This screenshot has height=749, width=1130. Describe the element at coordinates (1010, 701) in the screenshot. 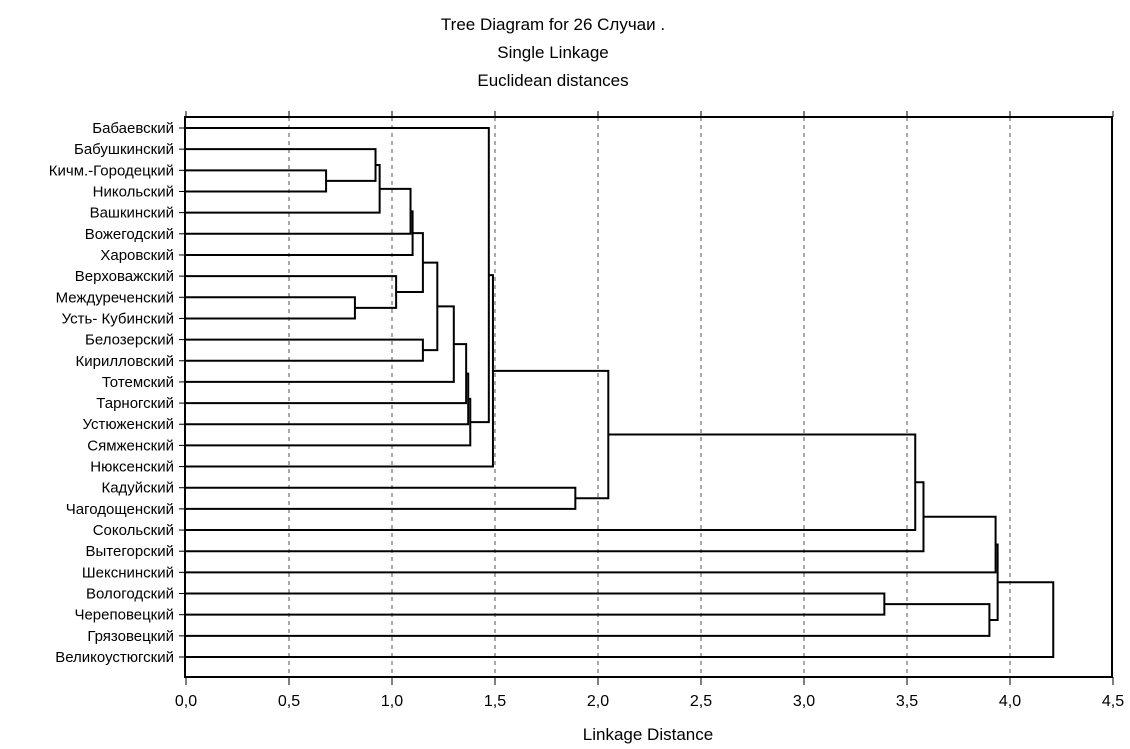

I see `x-tick-label: 4,0` at that location.